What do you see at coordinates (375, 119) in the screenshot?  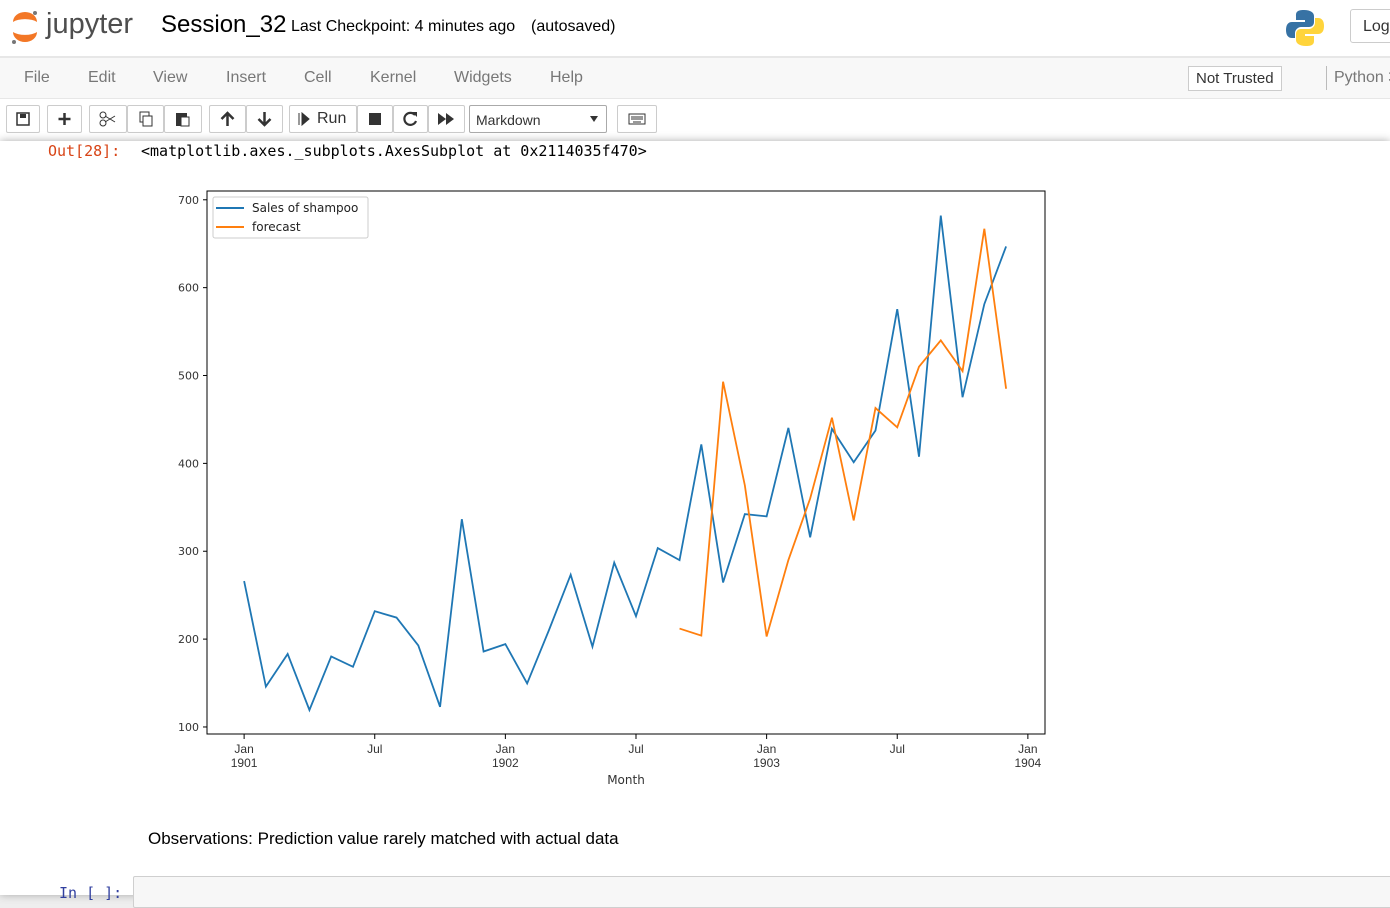 I see `interrupt-button` at bounding box center [375, 119].